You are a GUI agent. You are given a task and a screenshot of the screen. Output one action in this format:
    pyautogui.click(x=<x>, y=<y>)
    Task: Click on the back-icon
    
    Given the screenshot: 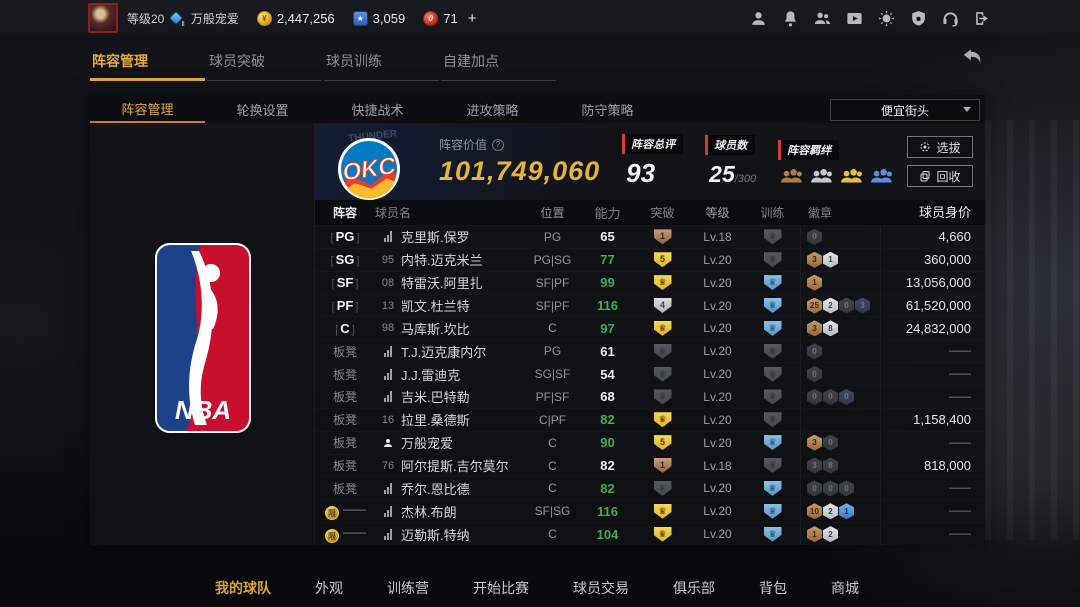 What is the action you would take?
    pyautogui.click(x=973, y=57)
    